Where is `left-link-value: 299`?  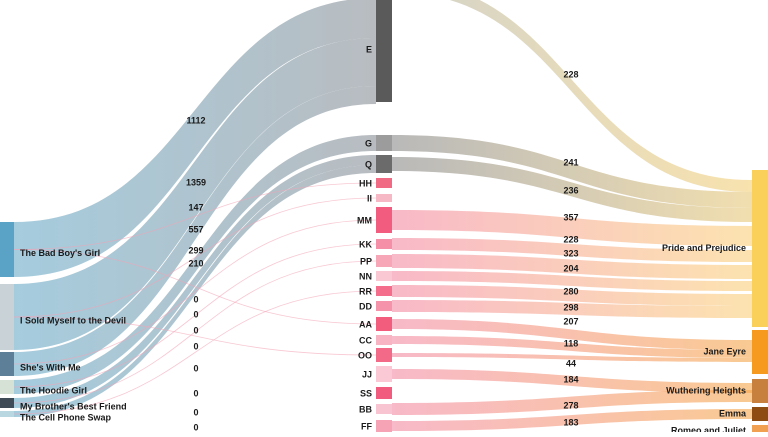 left-link-value: 299 is located at coordinates (195, 250).